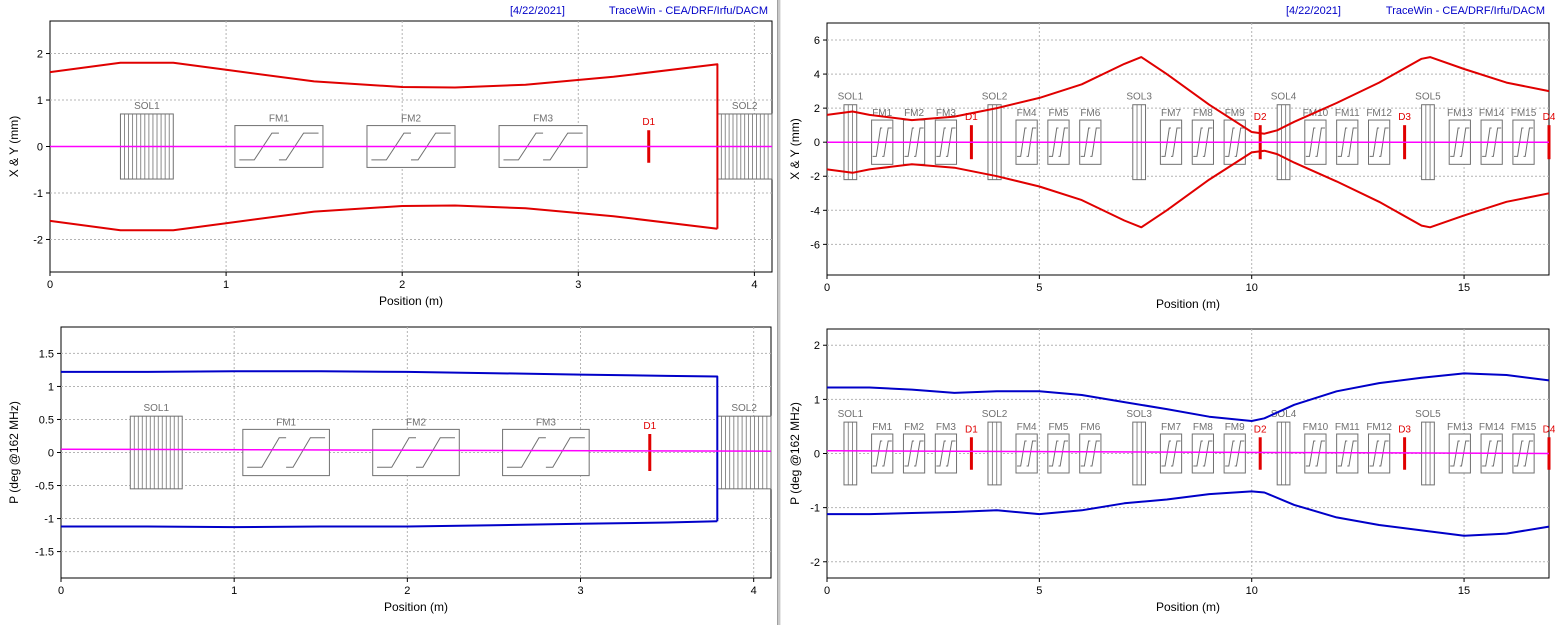 The width and height of the screenshot is (1555, 625). I want to click on c1-element-fm3-label: FM3, so click(546, 422).